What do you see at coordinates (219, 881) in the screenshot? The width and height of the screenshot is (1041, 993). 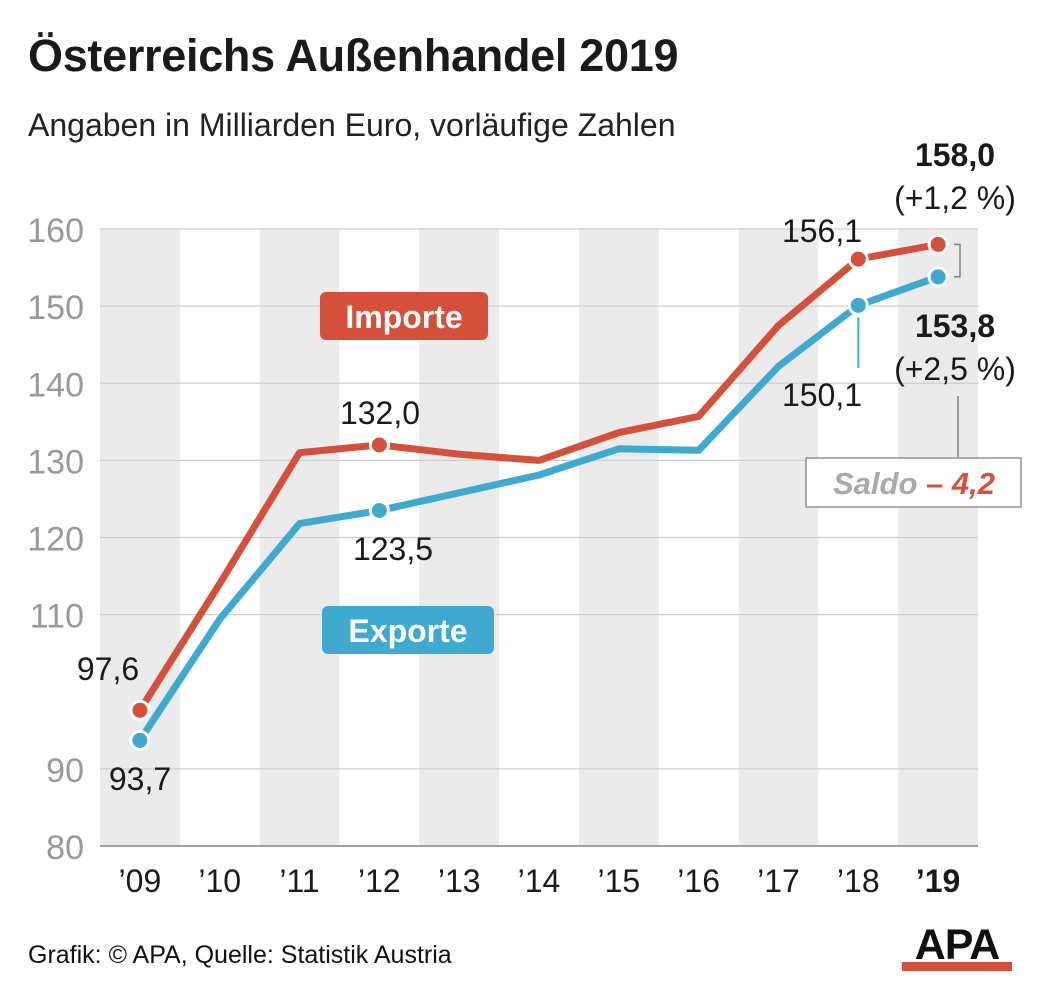 I see `x-tick-label: ’10` at bounding box center [219, 881].